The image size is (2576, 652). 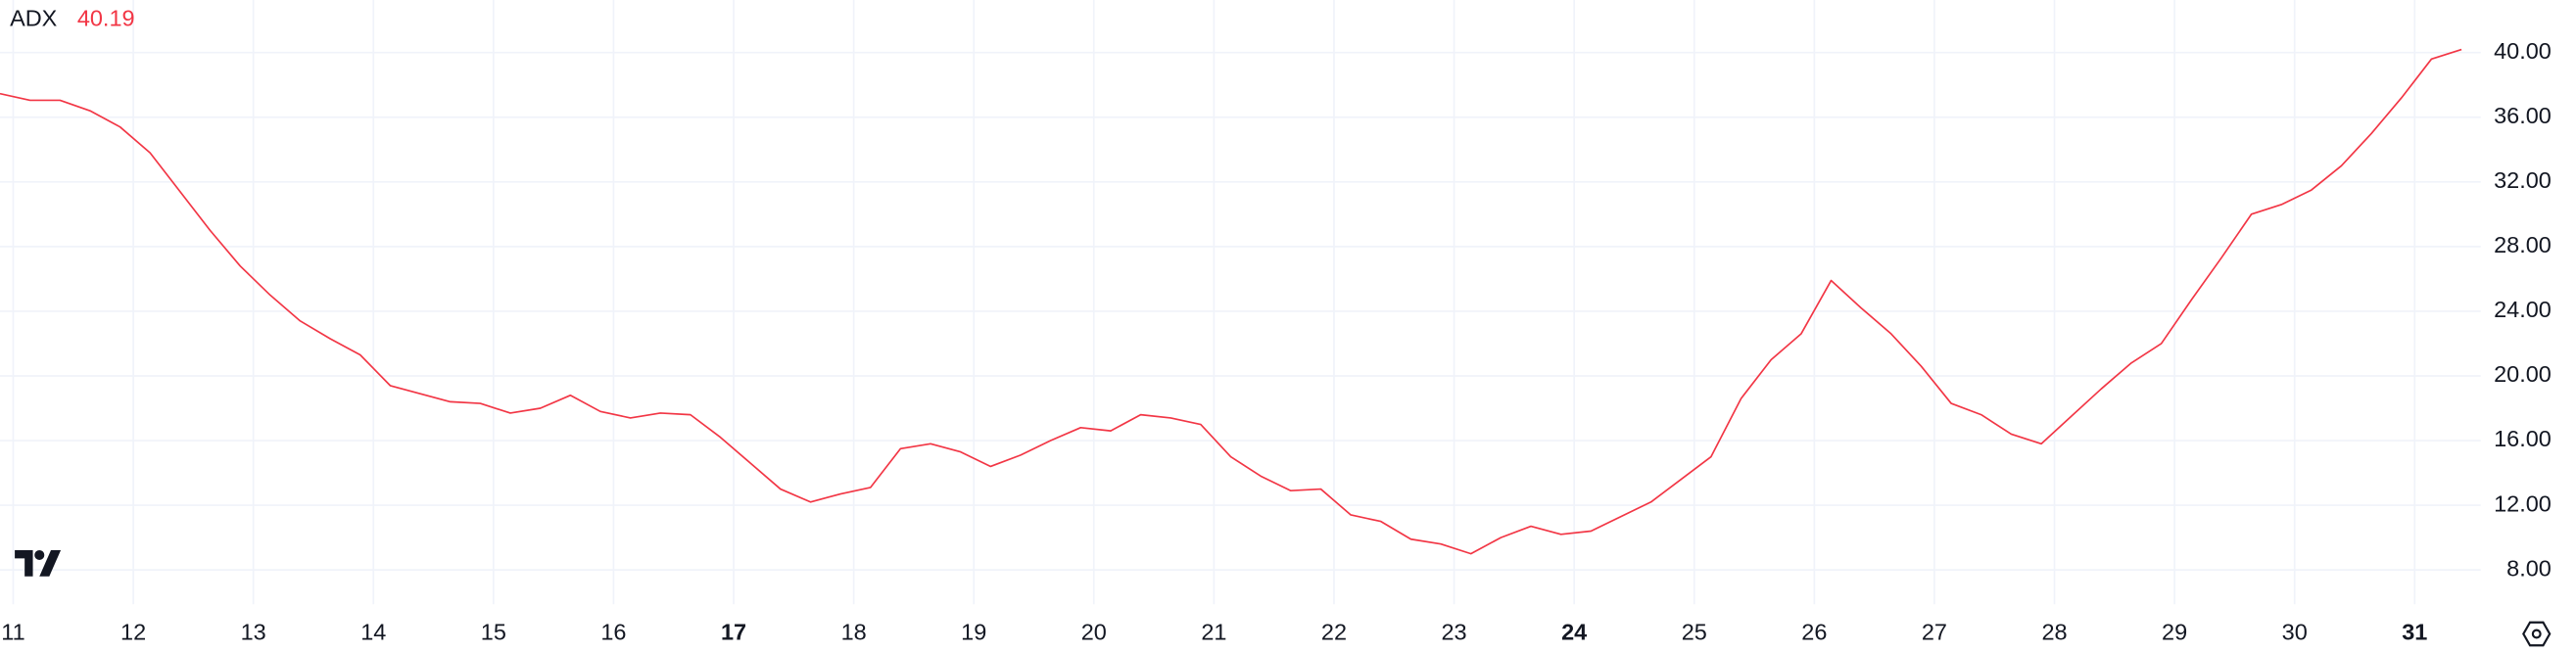 What do you see at coordinates (613, 632) in the screenshot?
I see `x-tick-label: 16` at bounding box center [613, 632].